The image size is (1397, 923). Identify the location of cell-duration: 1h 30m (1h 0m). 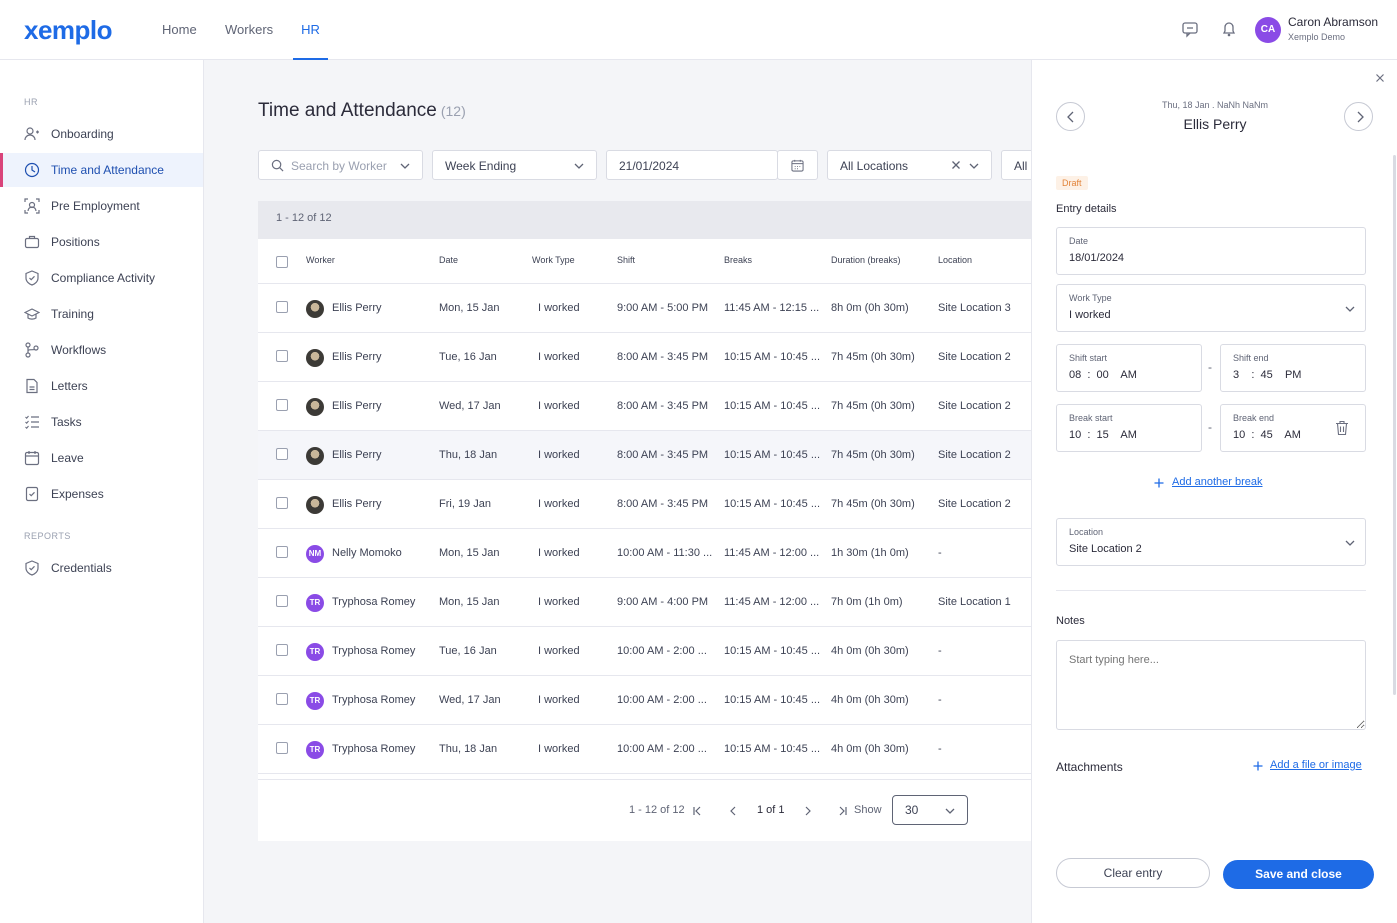
(870, 553).